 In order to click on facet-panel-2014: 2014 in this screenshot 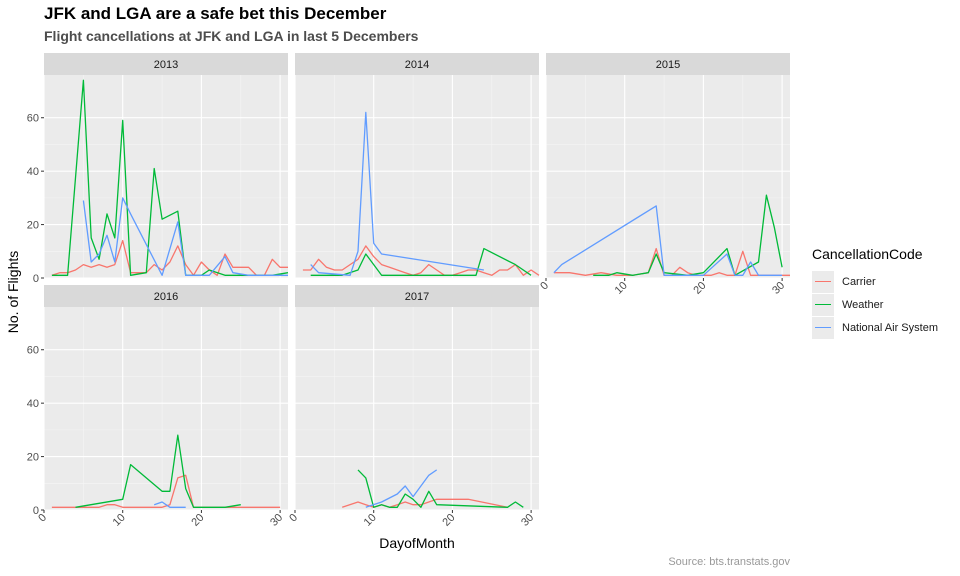, I will do `click(417, 166)`.